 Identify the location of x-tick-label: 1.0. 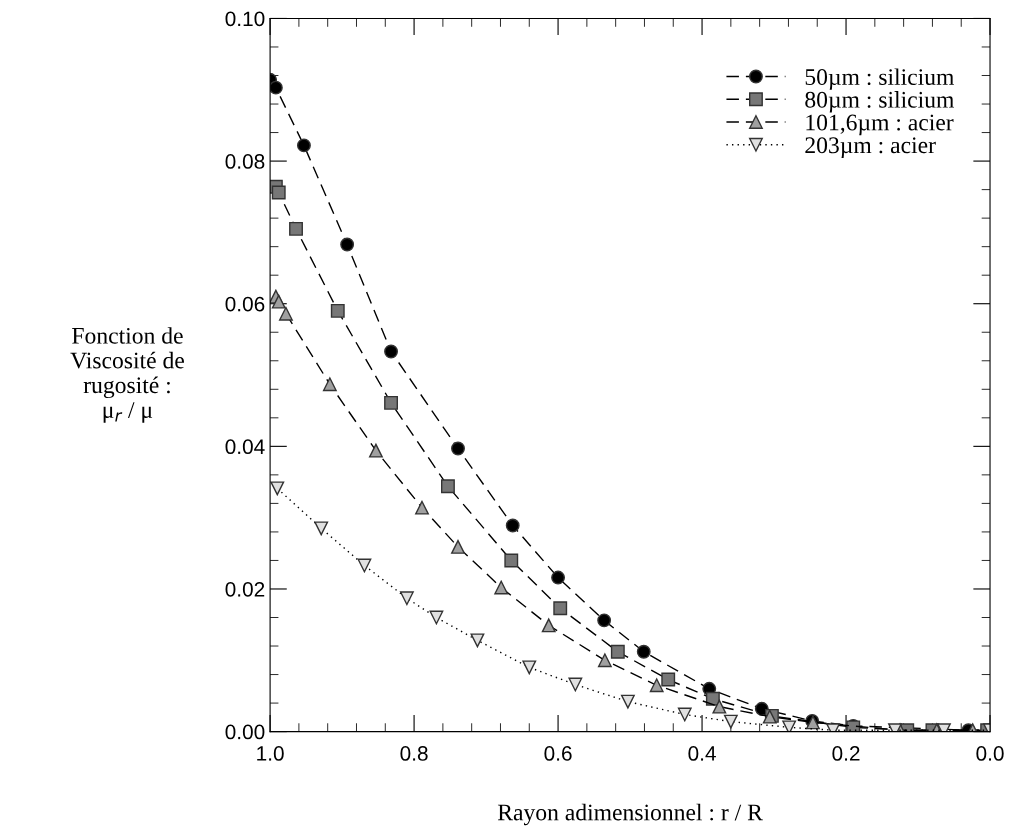
(270, 753).